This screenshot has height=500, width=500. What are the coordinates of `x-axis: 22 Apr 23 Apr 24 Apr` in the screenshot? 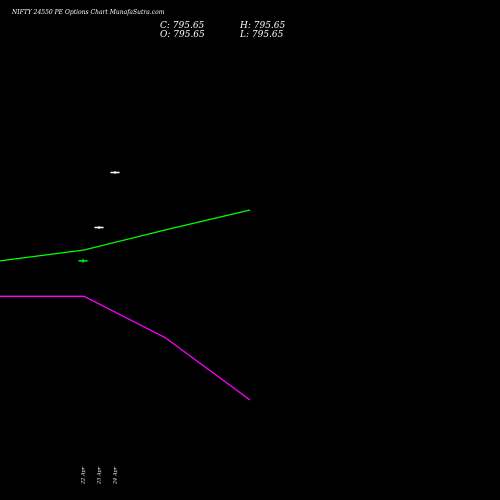 It's located at (100, 475).